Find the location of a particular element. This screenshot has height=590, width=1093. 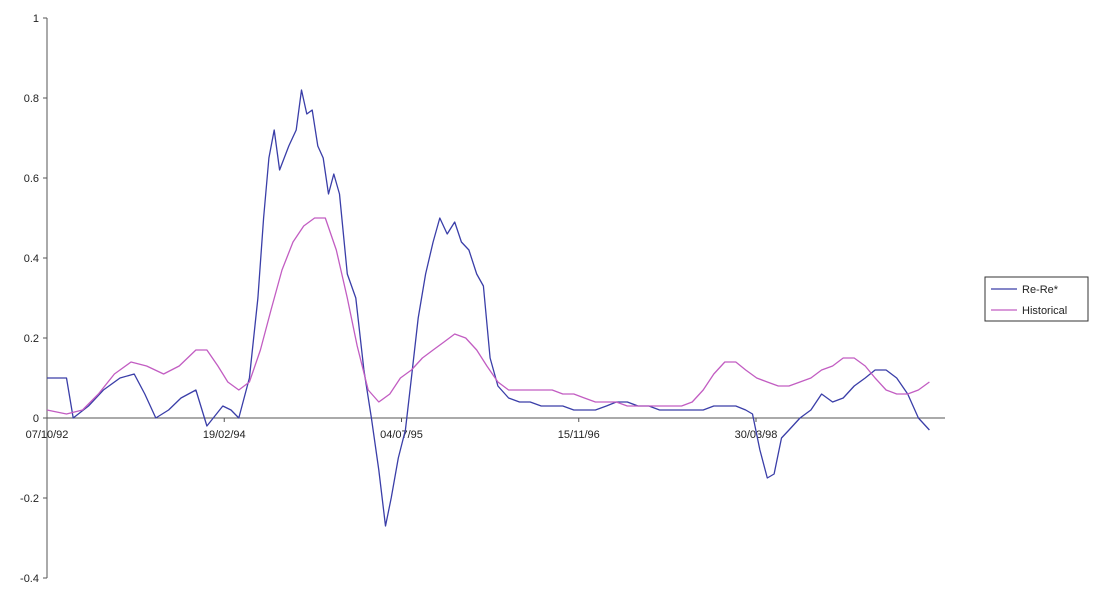

y-tick-label: 0.8 is located at coordinates (31, 99).